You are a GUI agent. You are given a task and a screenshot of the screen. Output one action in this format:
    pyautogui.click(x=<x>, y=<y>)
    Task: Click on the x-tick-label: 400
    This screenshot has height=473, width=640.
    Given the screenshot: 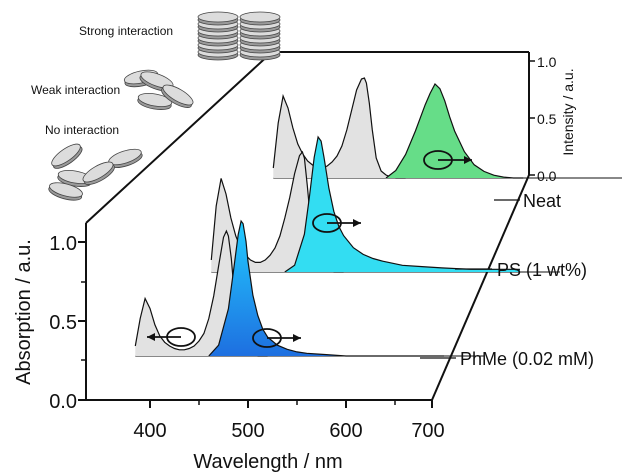 What is the action you would take?
    pyautogui.click(x=149, y=431)
    